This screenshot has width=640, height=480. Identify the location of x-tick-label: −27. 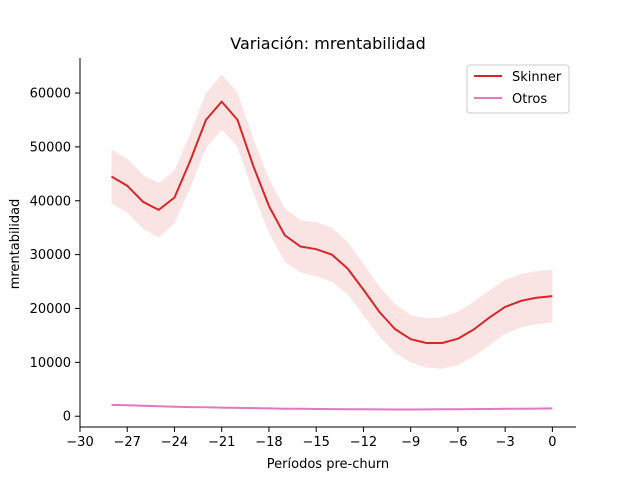
(127, 442).